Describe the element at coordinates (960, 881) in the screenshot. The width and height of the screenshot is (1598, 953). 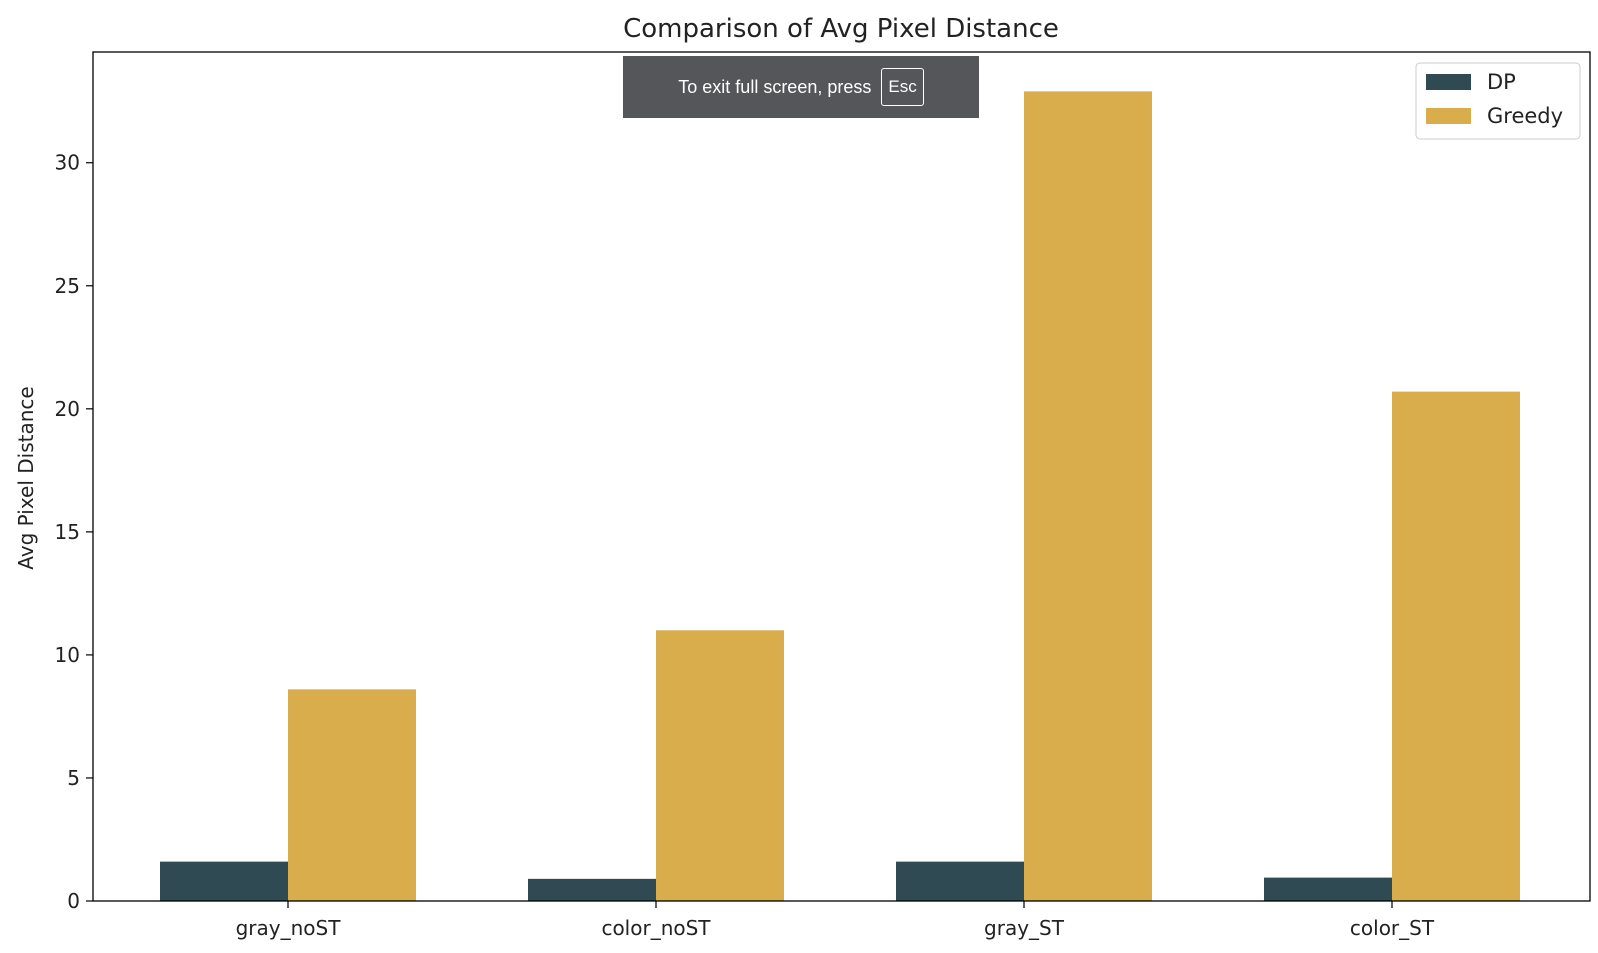
I see `bar-dp-gray_ST` at that location.